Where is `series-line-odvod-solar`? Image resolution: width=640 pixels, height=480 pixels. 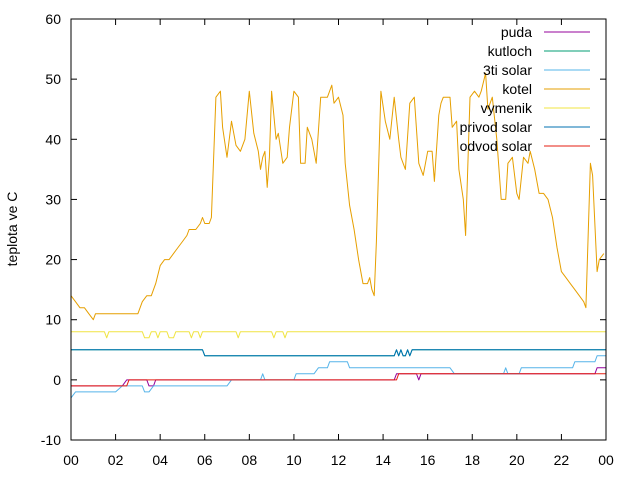
series-line-odvod-solar is located at coordinates (338, 380).